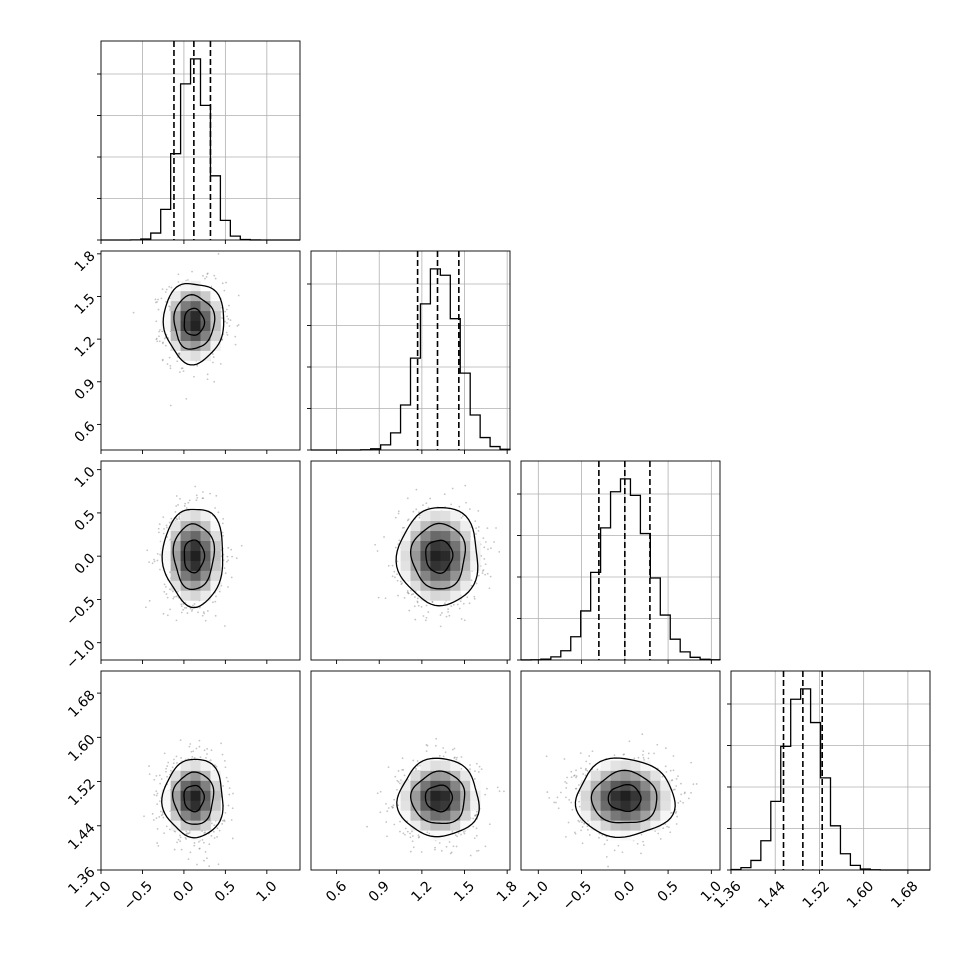 This screenshot has width=970, height=970. I want to click on x-tick-label: 1.5, so click(464, 891).